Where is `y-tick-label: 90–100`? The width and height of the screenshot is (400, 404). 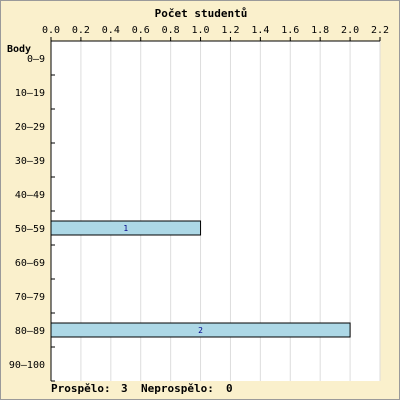 y-tick-label: 90–100 is located at coordinates (27, 365).